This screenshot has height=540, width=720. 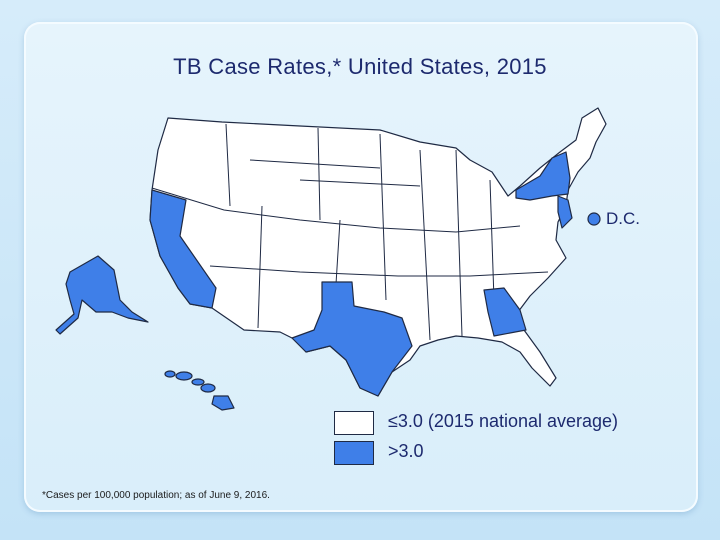 What do you see at coordinates (199, 390) in the screenshot?
I see `hawaii-islands` at bounding box center [199, 390].